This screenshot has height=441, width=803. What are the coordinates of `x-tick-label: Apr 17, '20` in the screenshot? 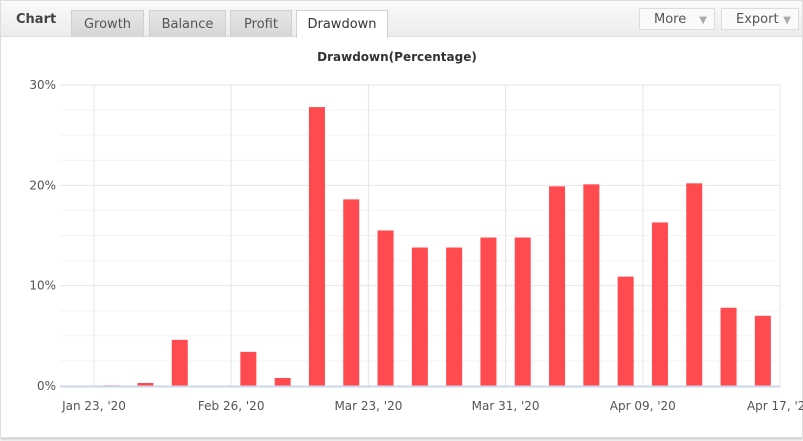 It's located at (775, 406).